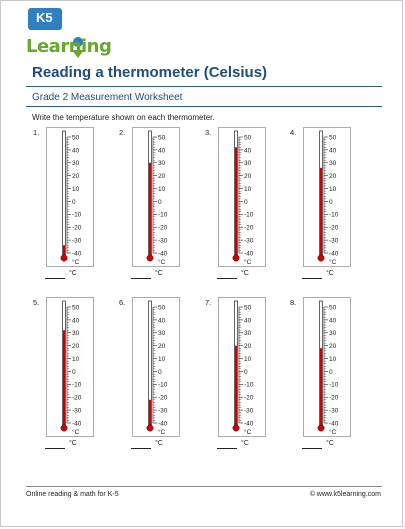 This screenshot has width=405, height=529. I want to click on footer-left-text: Online reading & math for K-5, so click(72, 494).